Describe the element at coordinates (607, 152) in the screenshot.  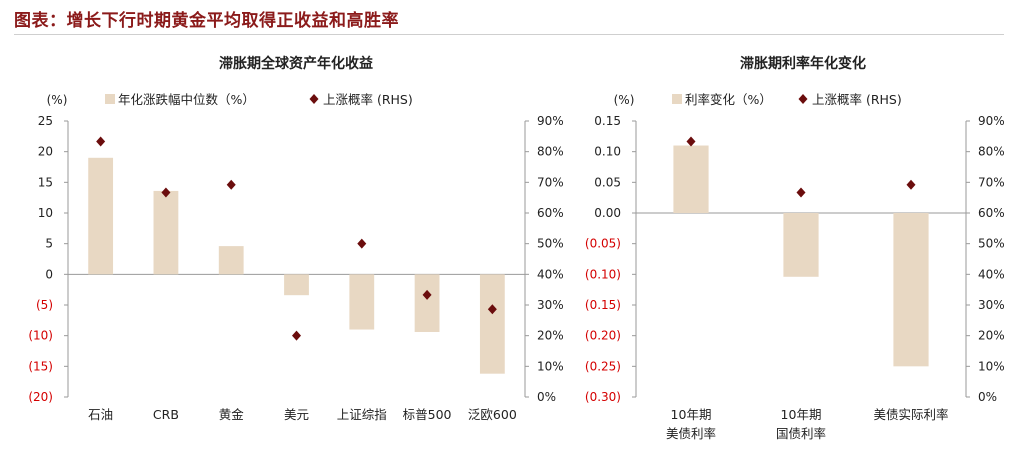
I see `y-tick-label: 0.10` at that location.